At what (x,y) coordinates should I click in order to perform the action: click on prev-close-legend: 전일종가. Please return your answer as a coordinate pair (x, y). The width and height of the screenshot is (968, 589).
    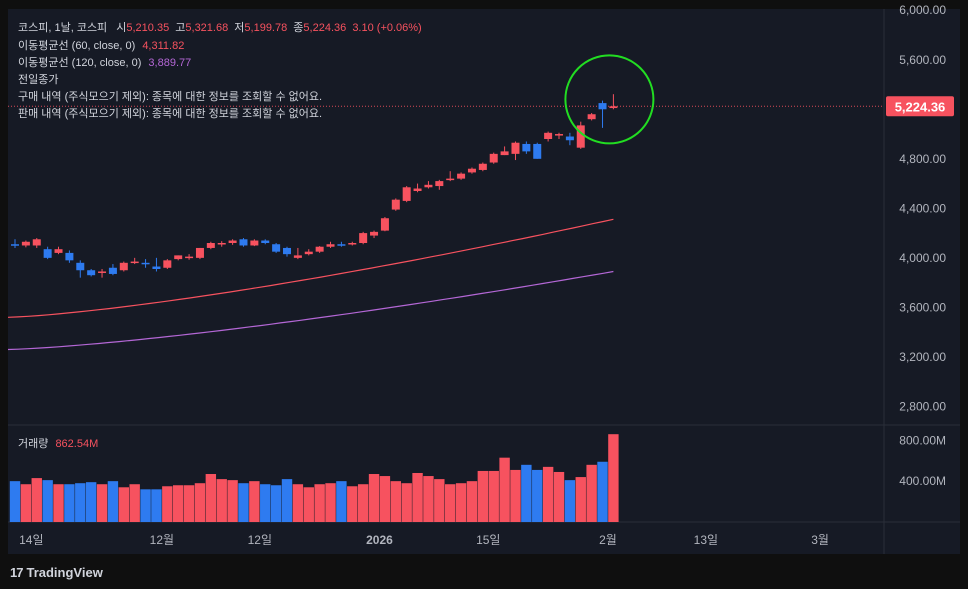
    Looking at the image, I should click on (38, 79).